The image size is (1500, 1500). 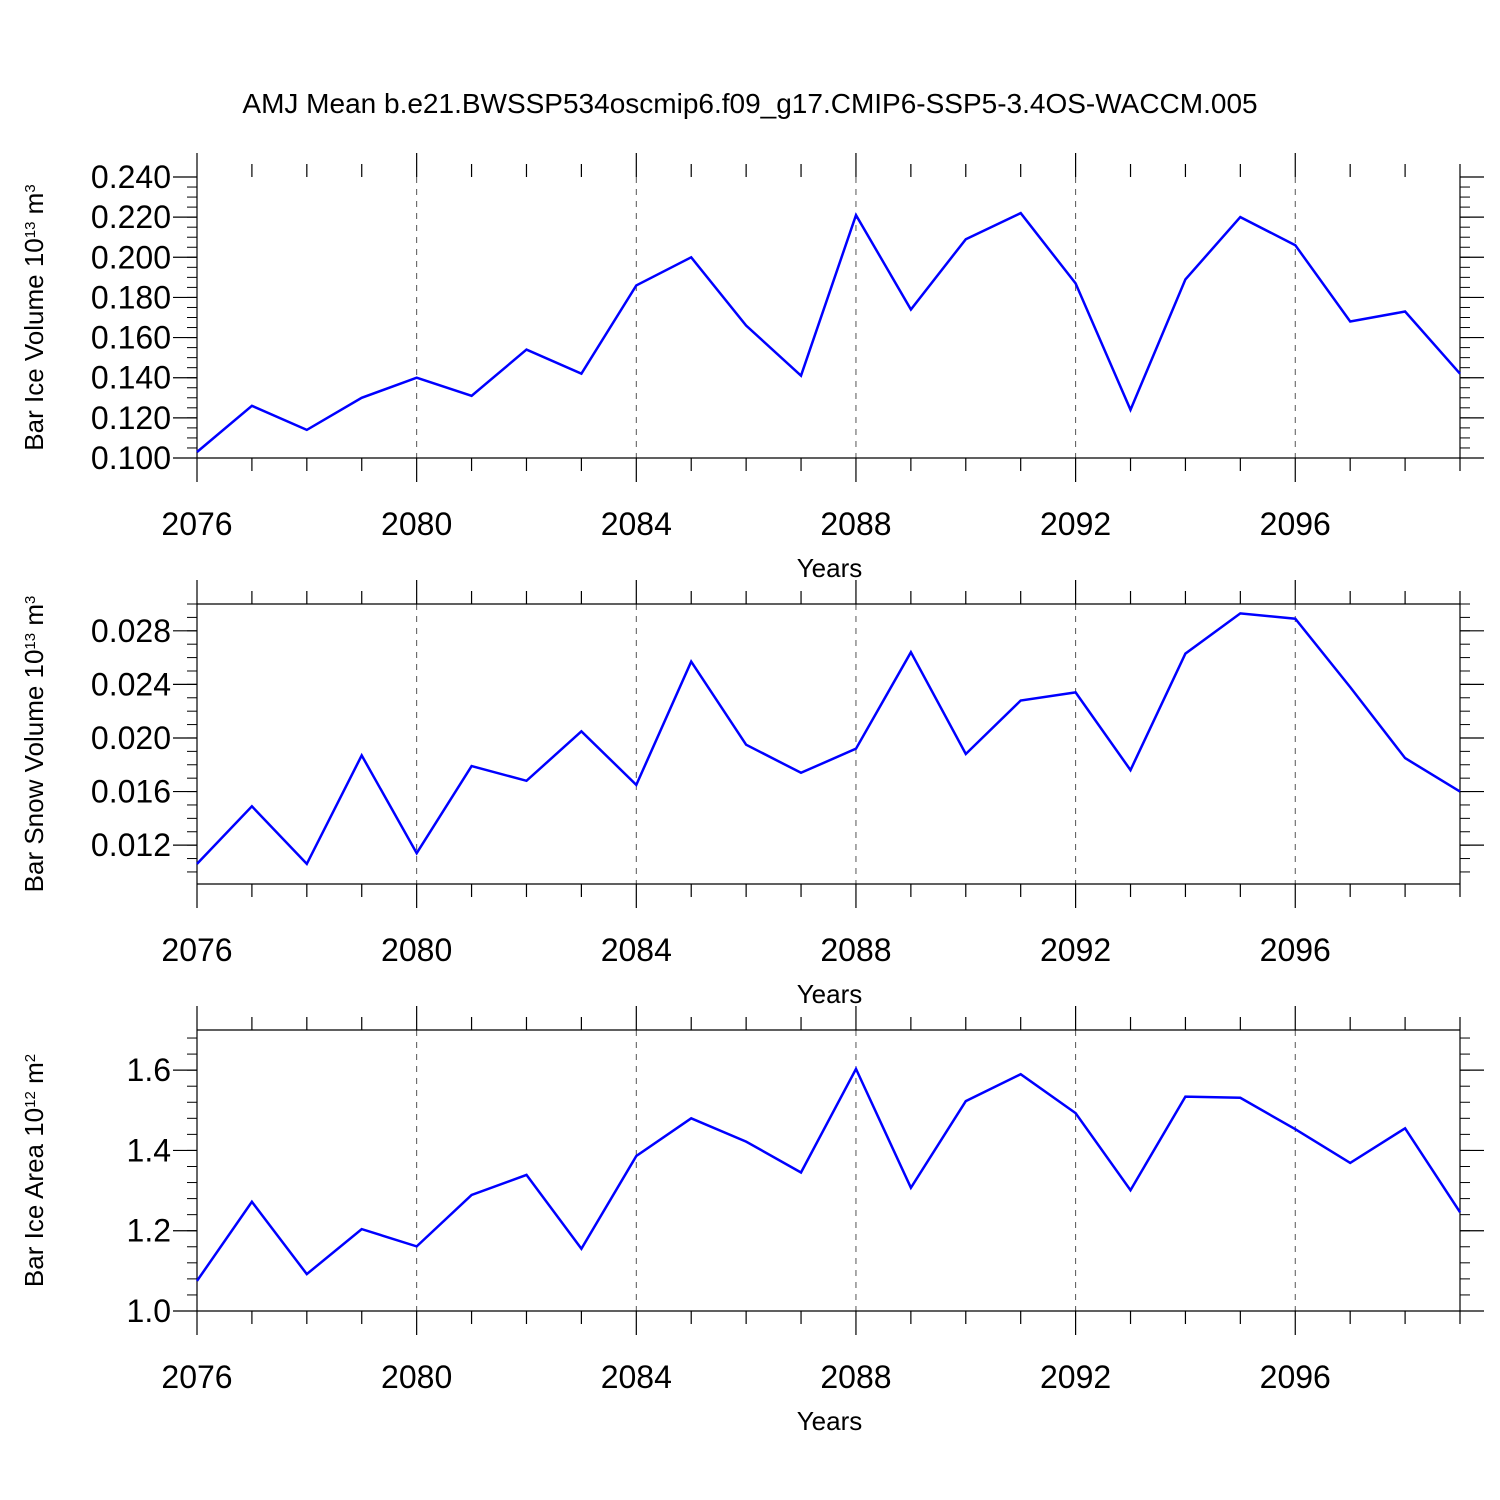 I want to click on y-tick-label: 0.140, so click(x=131, y=378).